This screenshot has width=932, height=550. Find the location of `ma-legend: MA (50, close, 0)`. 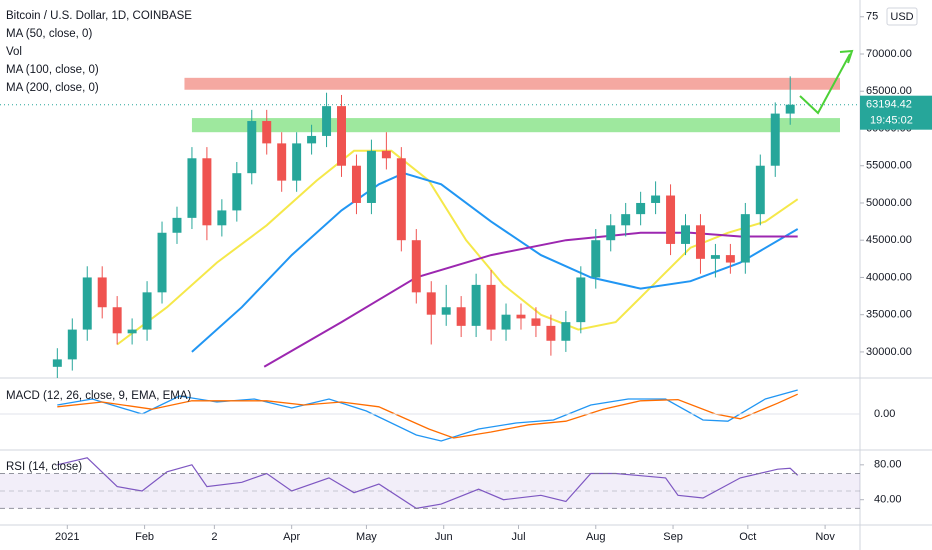

ma-legend: MA (50, close, 0) is located at coordinates (49, 34).